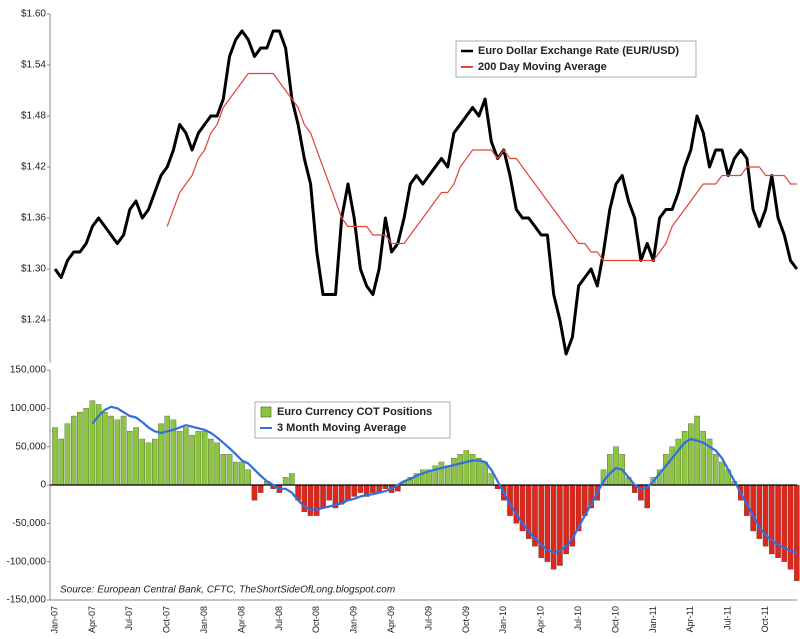 Image resolution: width=800 pixels, height=639 pixels. I want to click on y-tick-label: $1.42, so click(33, 167).